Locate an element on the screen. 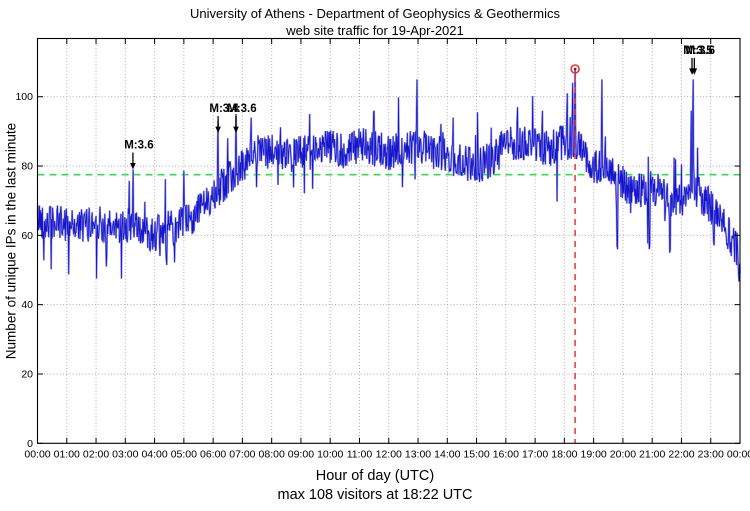 This screenshot has width=750, height=511. x-tick-label: 20:00 is located at coordinates (623, 454).